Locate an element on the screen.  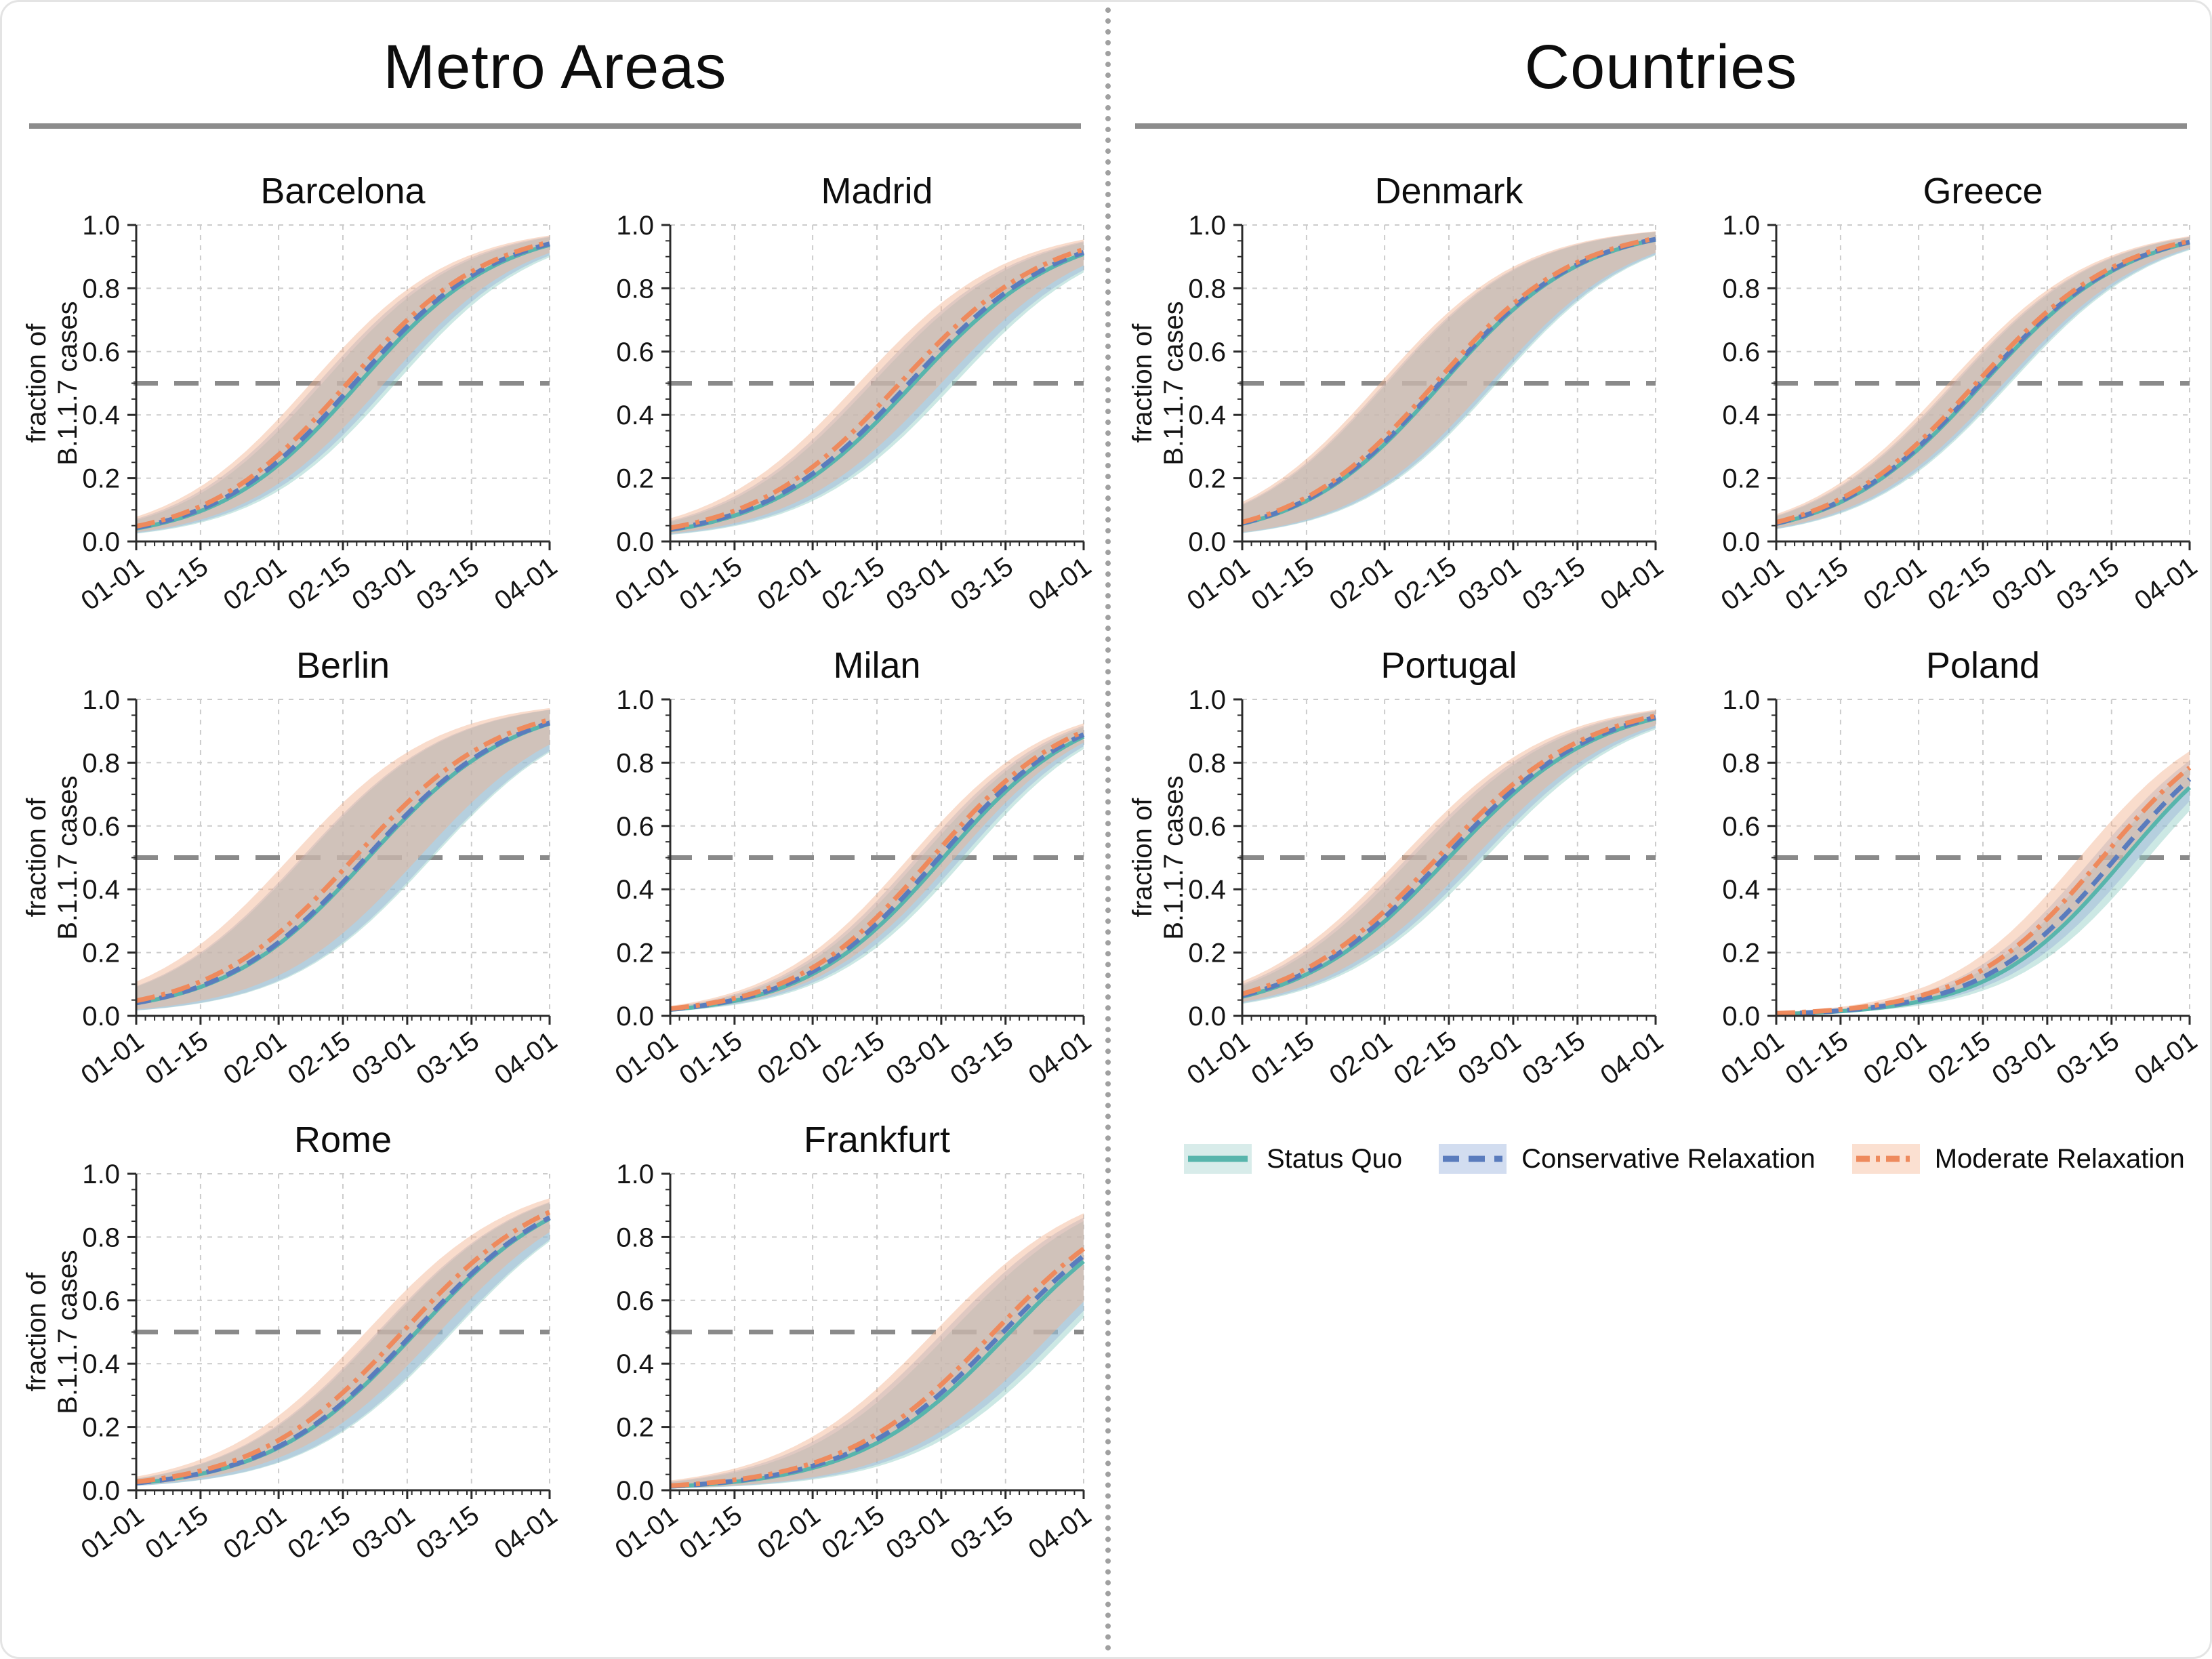
section-divider-dotted is located at coordinates (1108, 829).